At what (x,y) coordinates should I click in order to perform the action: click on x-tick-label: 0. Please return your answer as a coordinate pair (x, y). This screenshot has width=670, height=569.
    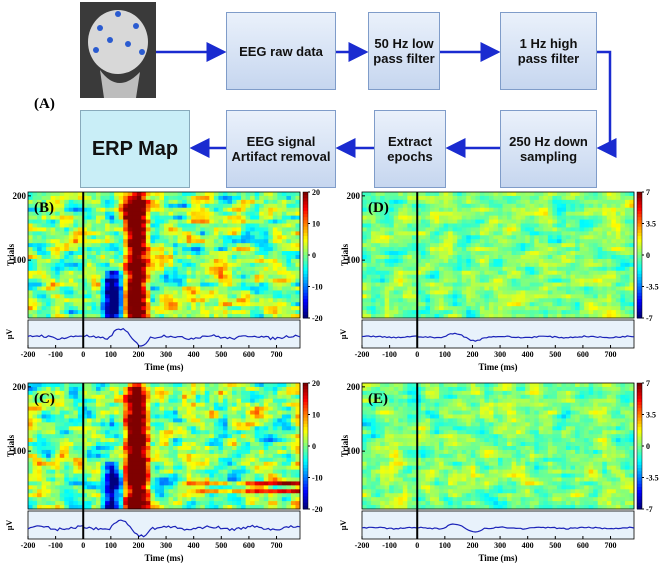
    Looking at the image, I should click on (83, 354).